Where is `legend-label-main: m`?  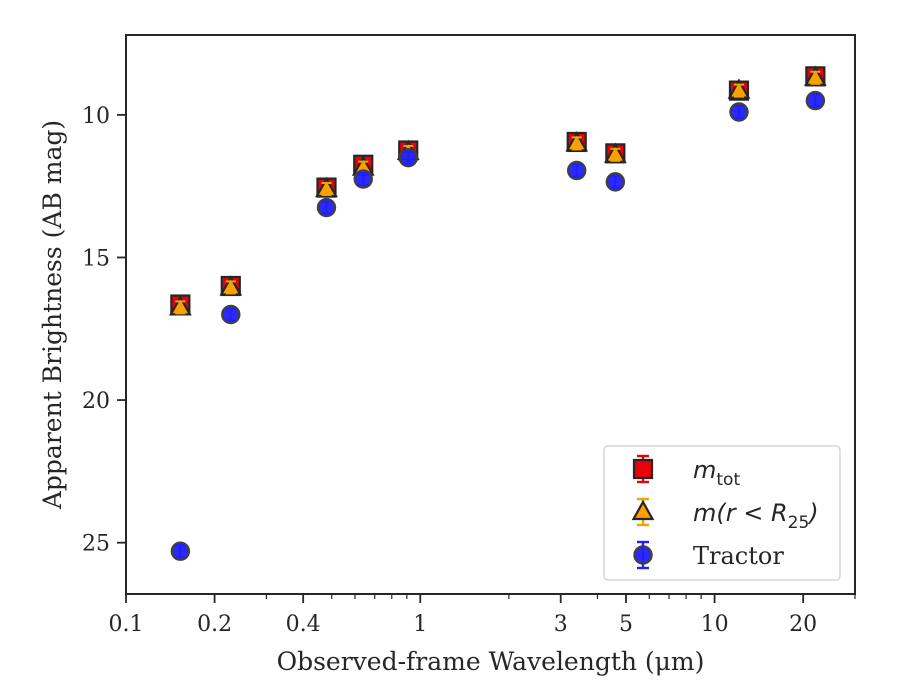 legend-label-main: m is located at coordinates (704, 470).